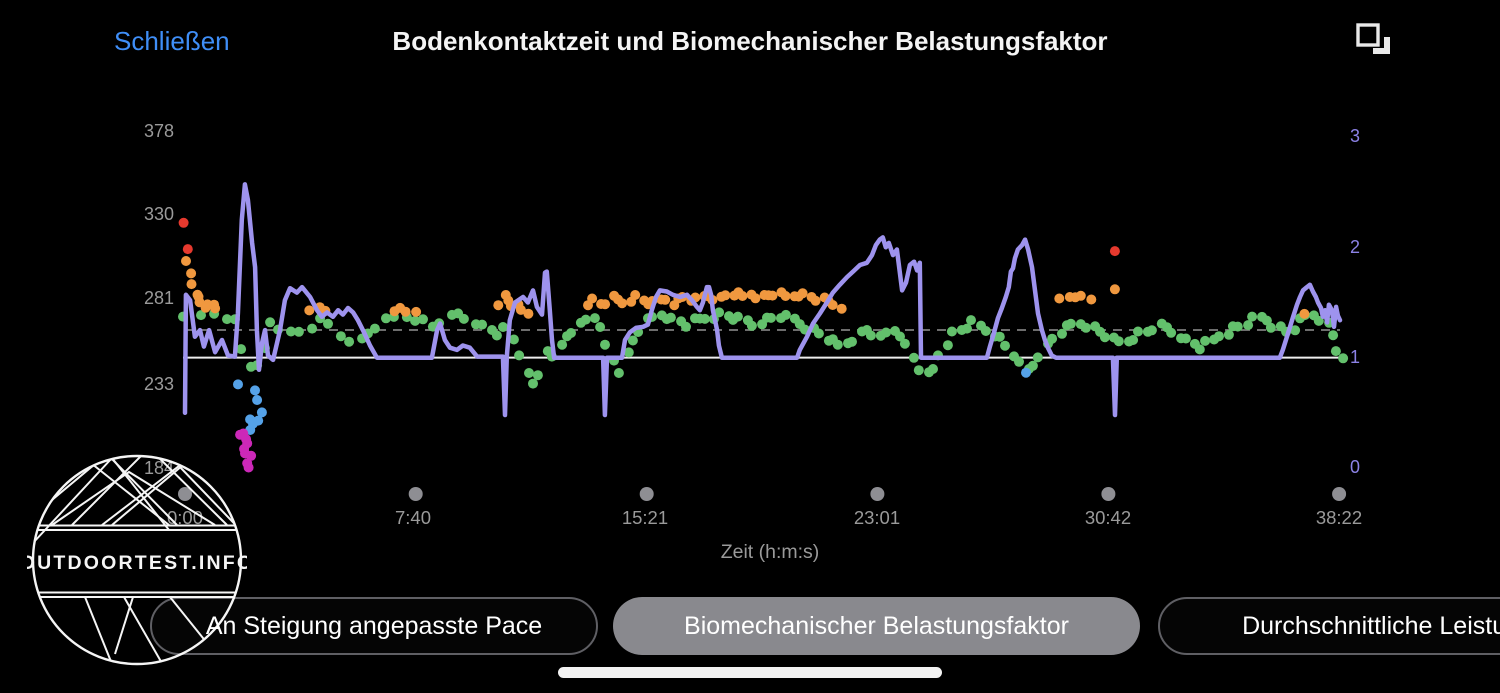 The image size is (1500, 693). I want to click on y-right-tick-2: 2, so click(1355, 247).